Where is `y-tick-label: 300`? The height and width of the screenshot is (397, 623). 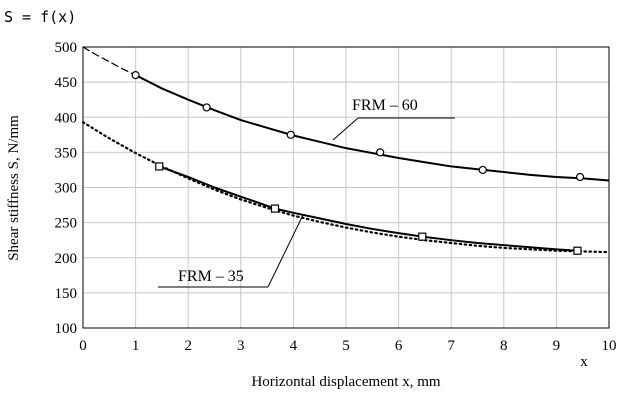 y-tick-label: 300 is located at coordinates (66, 189).